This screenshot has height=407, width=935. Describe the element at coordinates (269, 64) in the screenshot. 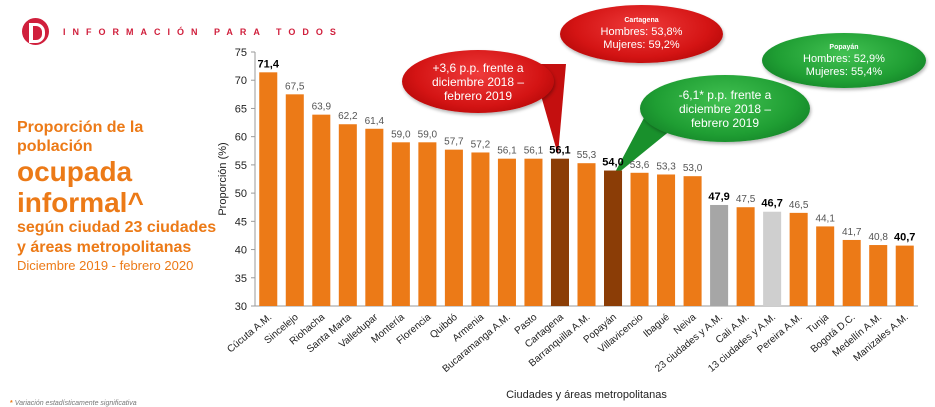

I see `bar-value-label: 71,4` at that location.